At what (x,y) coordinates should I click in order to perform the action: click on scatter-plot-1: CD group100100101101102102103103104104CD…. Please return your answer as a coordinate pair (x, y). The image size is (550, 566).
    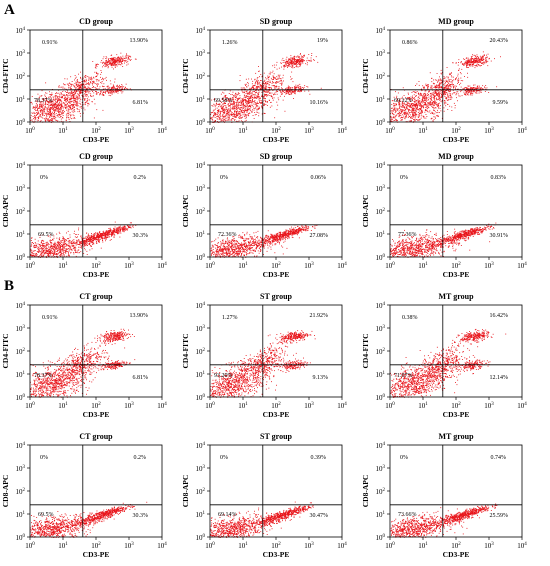
    Looking at the image, I should click on (84, 80).